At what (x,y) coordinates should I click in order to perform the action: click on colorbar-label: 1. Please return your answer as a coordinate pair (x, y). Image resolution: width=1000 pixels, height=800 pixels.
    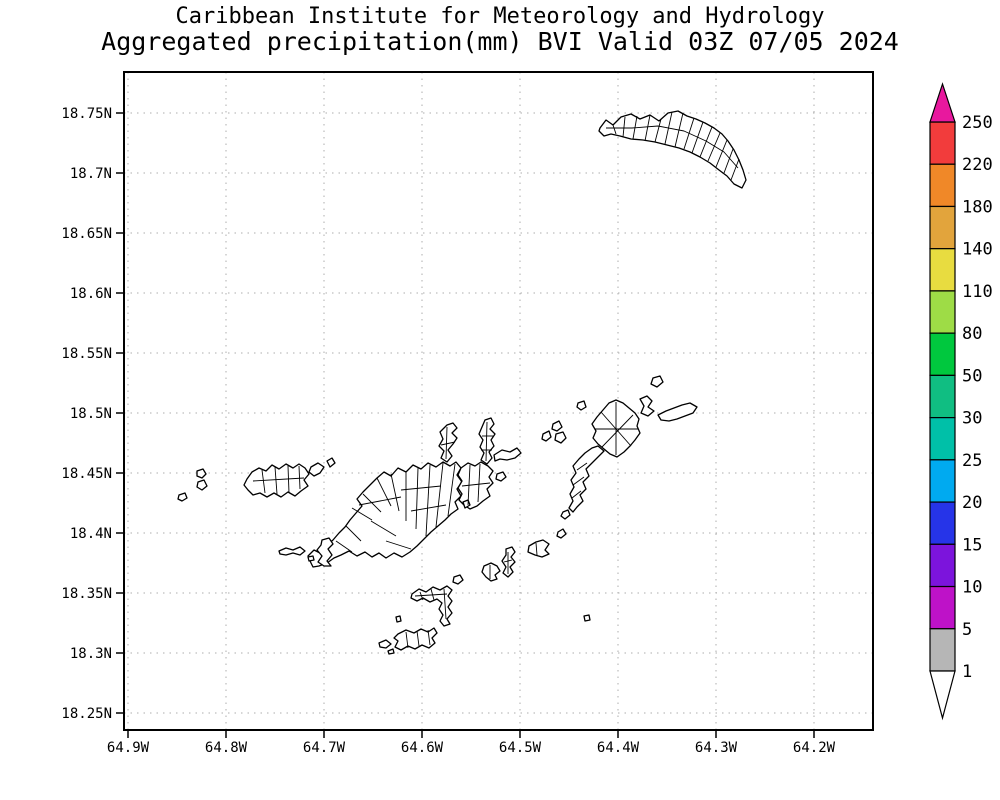
    Looking at the image, I should click on (967, 672).